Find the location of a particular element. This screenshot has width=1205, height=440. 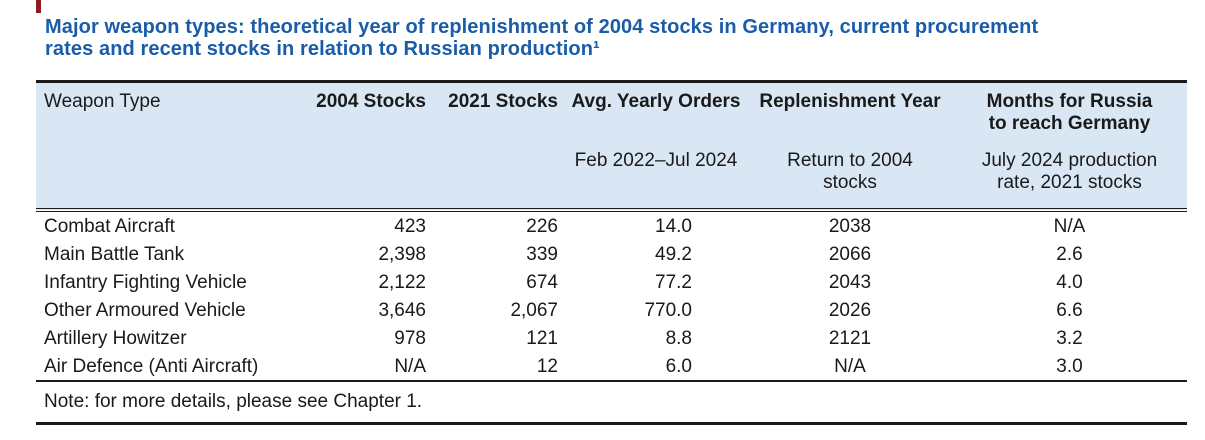

cell-replenishment-year: N/A is located at coordinates (850, 367).